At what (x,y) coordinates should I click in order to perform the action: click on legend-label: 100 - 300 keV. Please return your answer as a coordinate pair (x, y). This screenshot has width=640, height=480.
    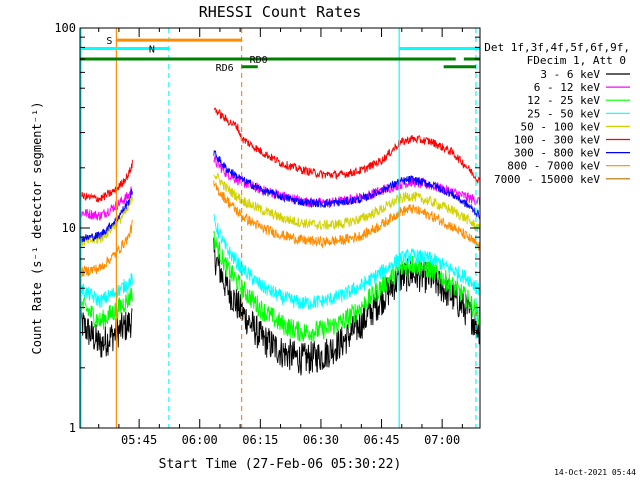
    Looking at the image, I should click on (557, 140).